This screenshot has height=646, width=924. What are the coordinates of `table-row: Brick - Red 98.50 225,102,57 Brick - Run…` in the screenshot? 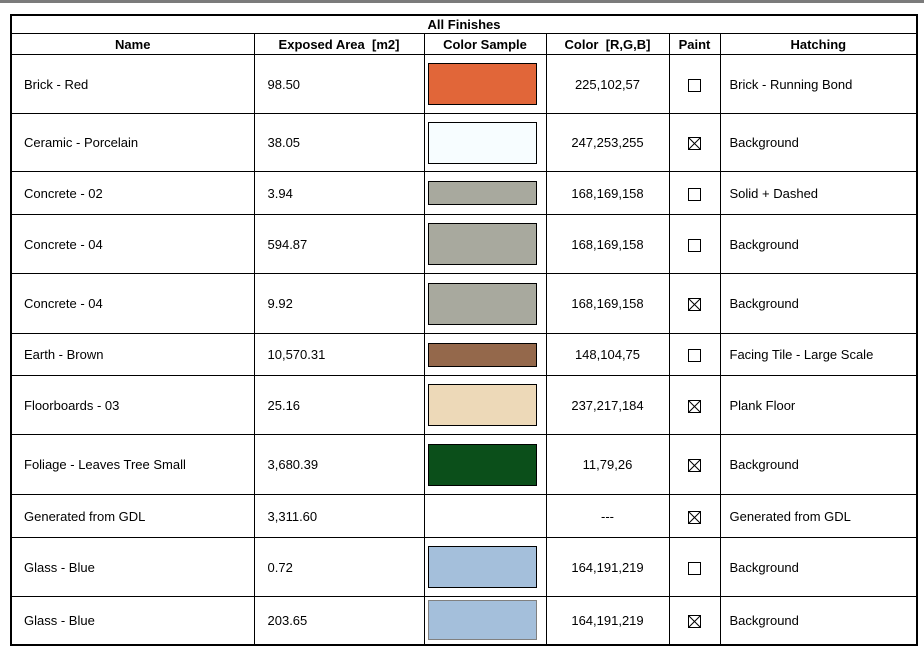 It's located at (464, 84).